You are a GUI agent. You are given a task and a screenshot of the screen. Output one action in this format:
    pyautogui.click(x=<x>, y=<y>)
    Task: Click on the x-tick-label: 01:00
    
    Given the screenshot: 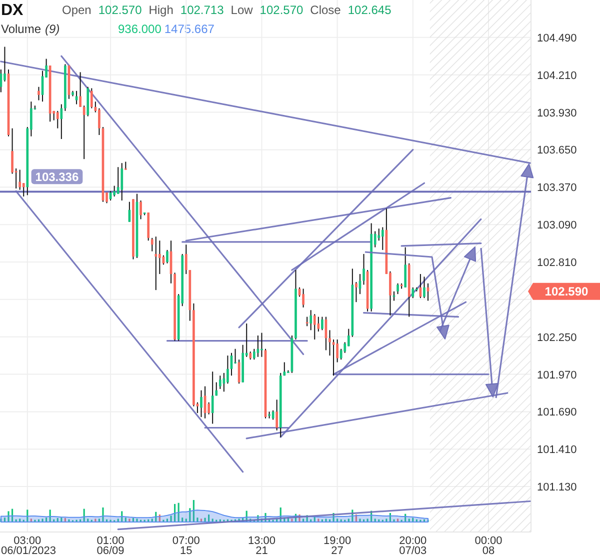 What is the action you would take?
    pyautogui.click(x=110, y=541)
    